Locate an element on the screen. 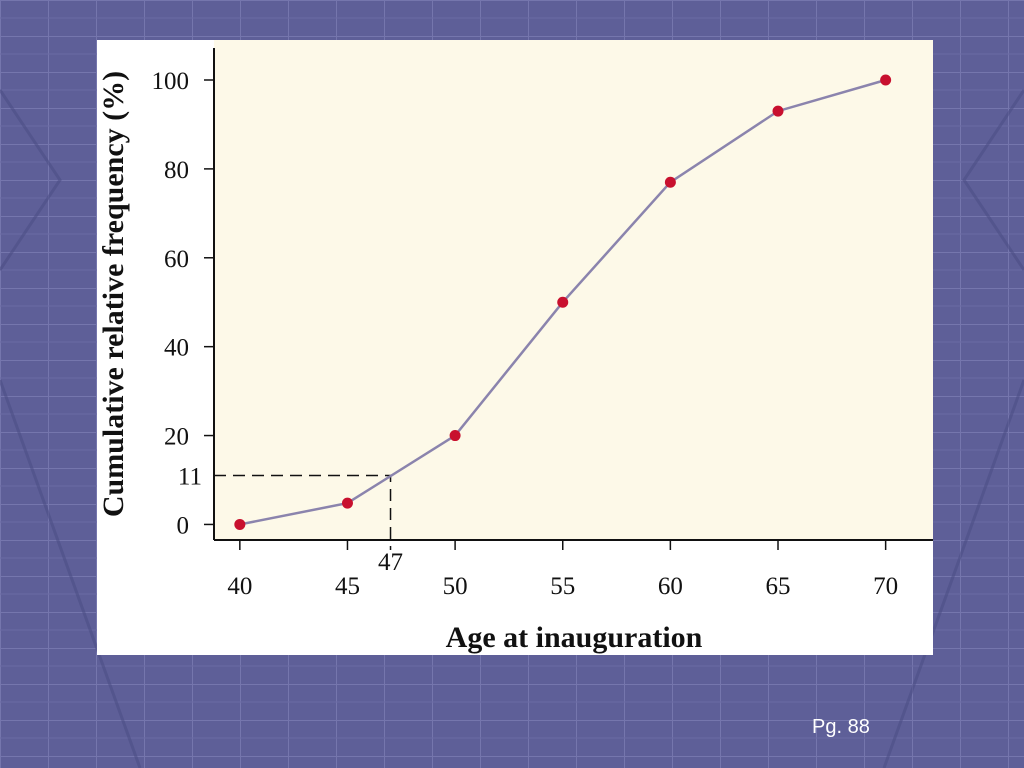 The image size is (1024, 768). y-tick-label: 100 is located at coordinates (171, 81).